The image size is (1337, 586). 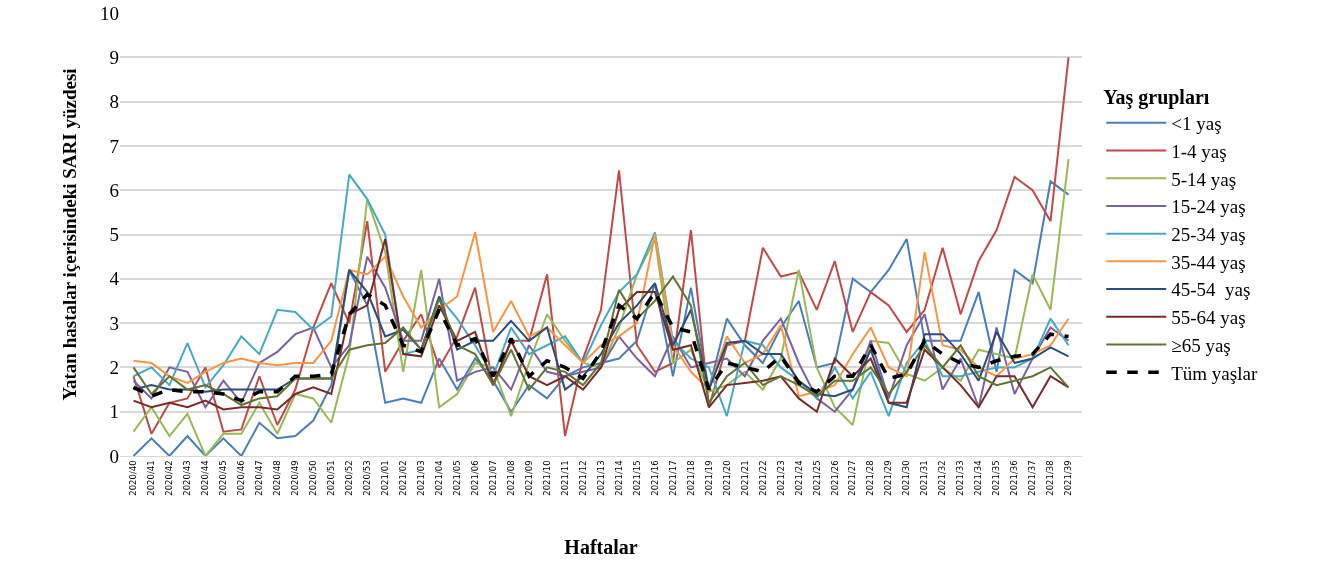 I want to click on x-tick-label: 2021/15, so click(x=636, y=478).